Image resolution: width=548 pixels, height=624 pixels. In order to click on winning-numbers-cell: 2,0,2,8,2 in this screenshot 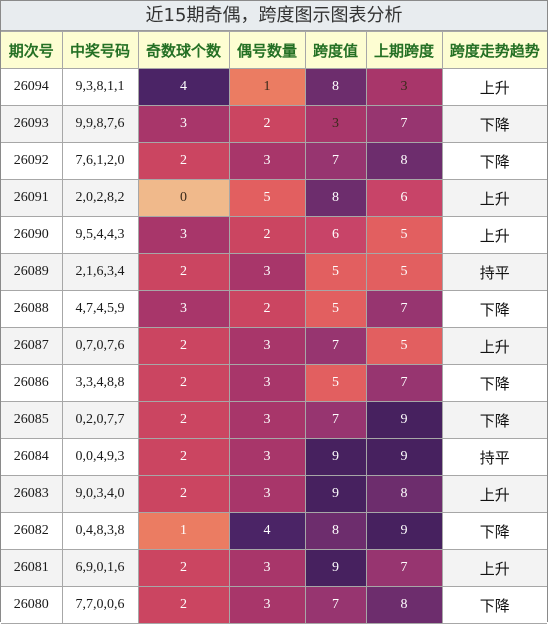, I will do `click(100, 198)`.